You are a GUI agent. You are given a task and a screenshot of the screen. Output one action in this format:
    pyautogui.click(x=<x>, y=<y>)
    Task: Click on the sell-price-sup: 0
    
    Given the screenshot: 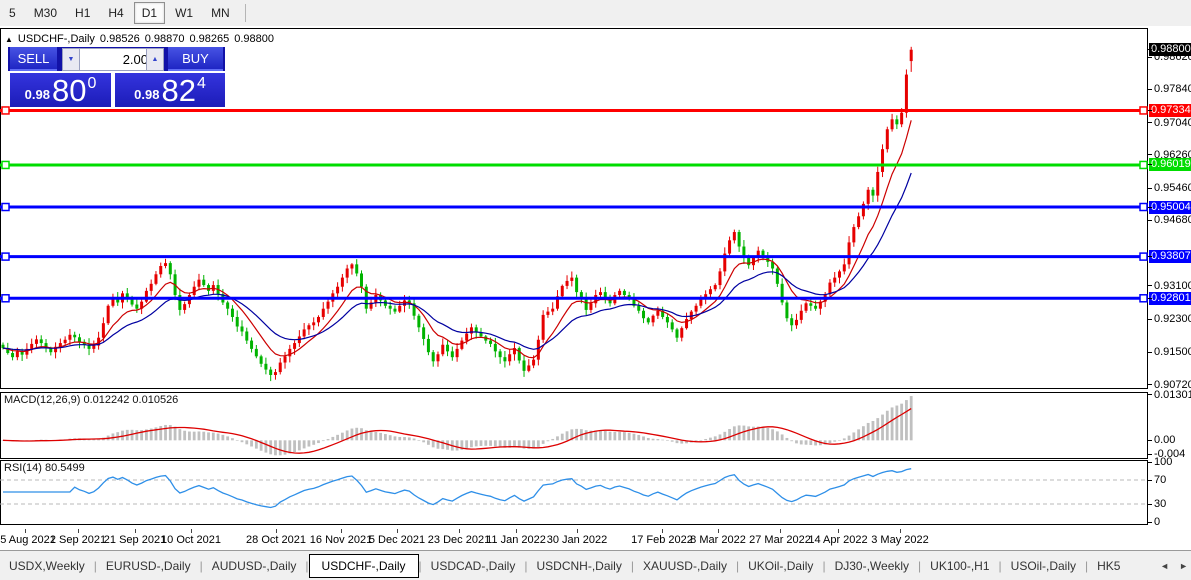 What is the action you would take?
    pyautogui.click(x=92, y=83)
    